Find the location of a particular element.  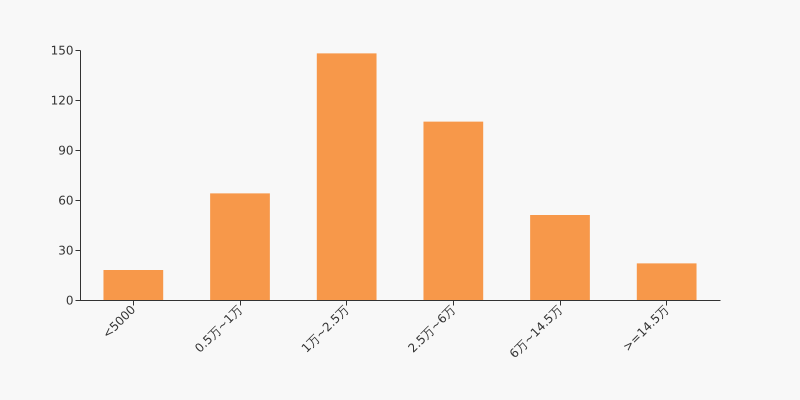

x-tick-label: 2.5万~6万 is located at coordinates (431, 329).